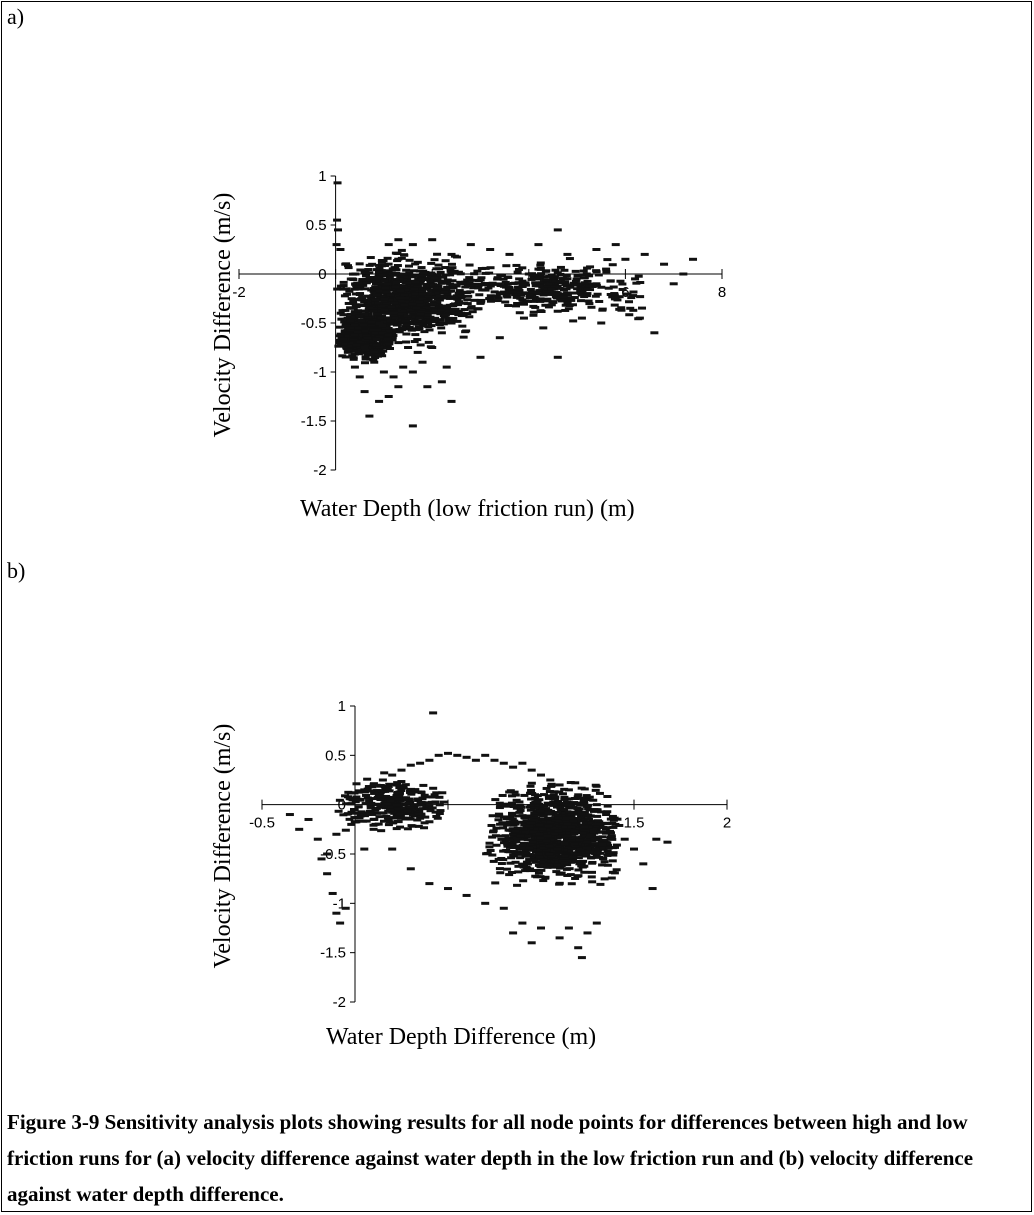  Describe the element at coordinates (342, 706) in the screenshot. I see `y-tick-label: 1` at that location.